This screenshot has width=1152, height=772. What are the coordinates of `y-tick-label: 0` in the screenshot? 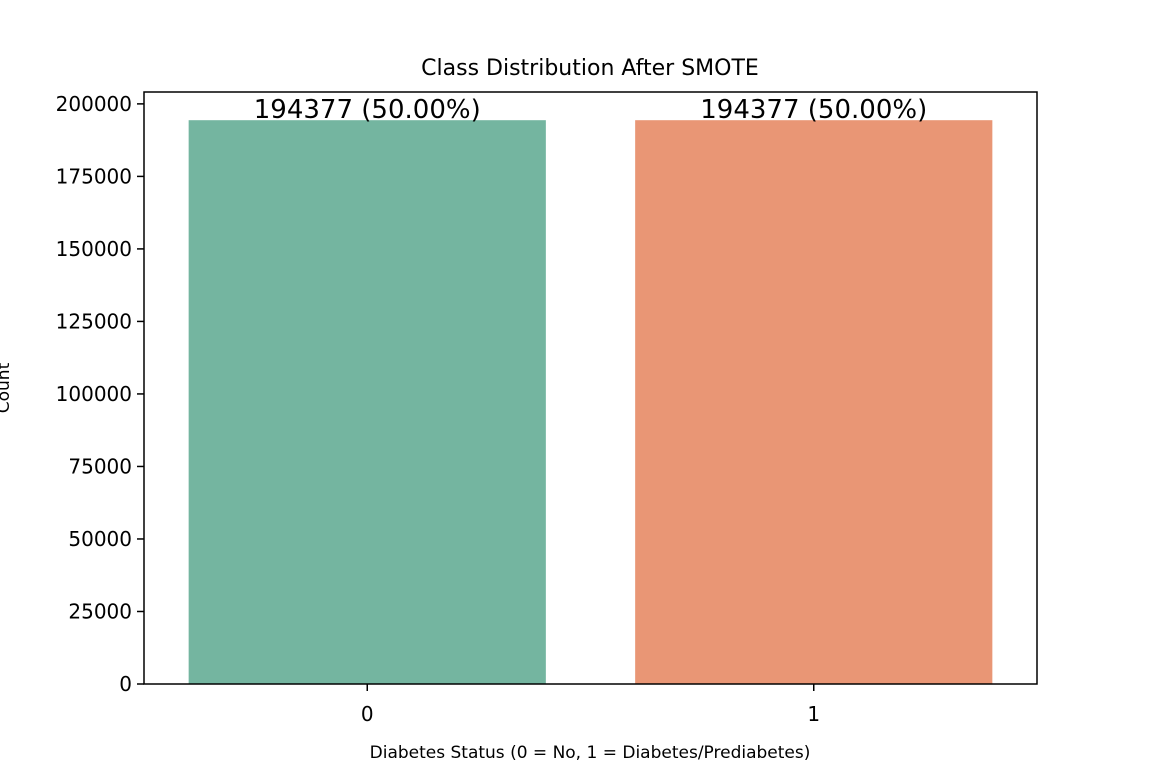 It's located at (125, 684).